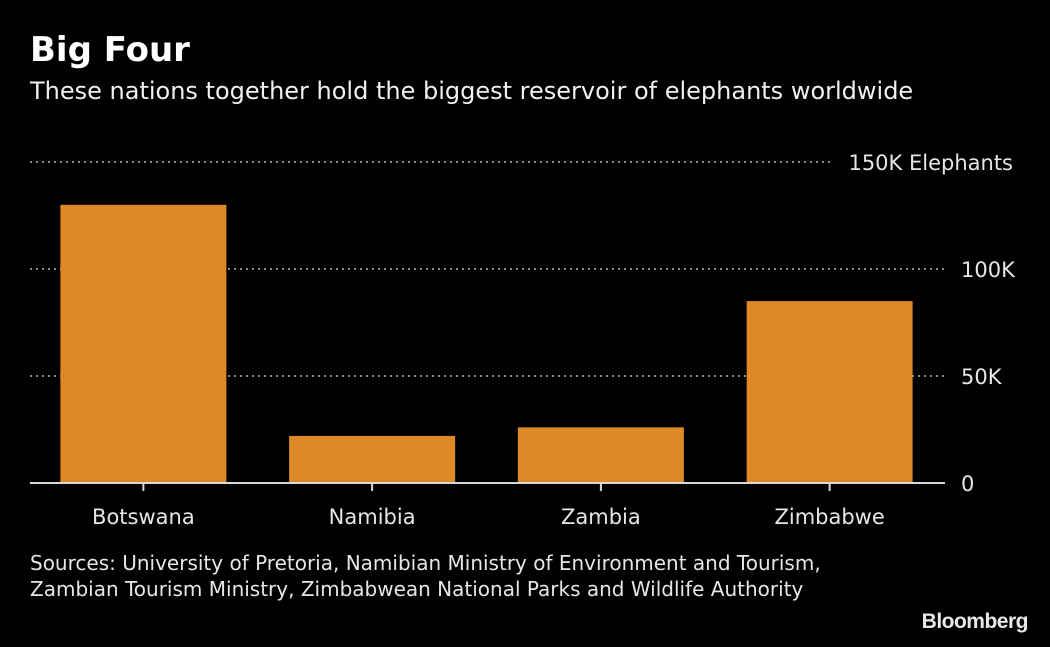 This screenshot has width=1050, height=647. I want to click on y-tick-label: 150K Elephants, so click(930, 163).